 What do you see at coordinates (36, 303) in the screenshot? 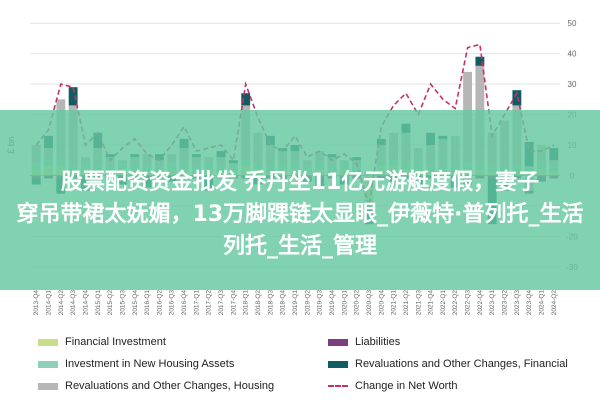
I see `x-tick-label: 2013-Q4` at bounding box center [36, 303].